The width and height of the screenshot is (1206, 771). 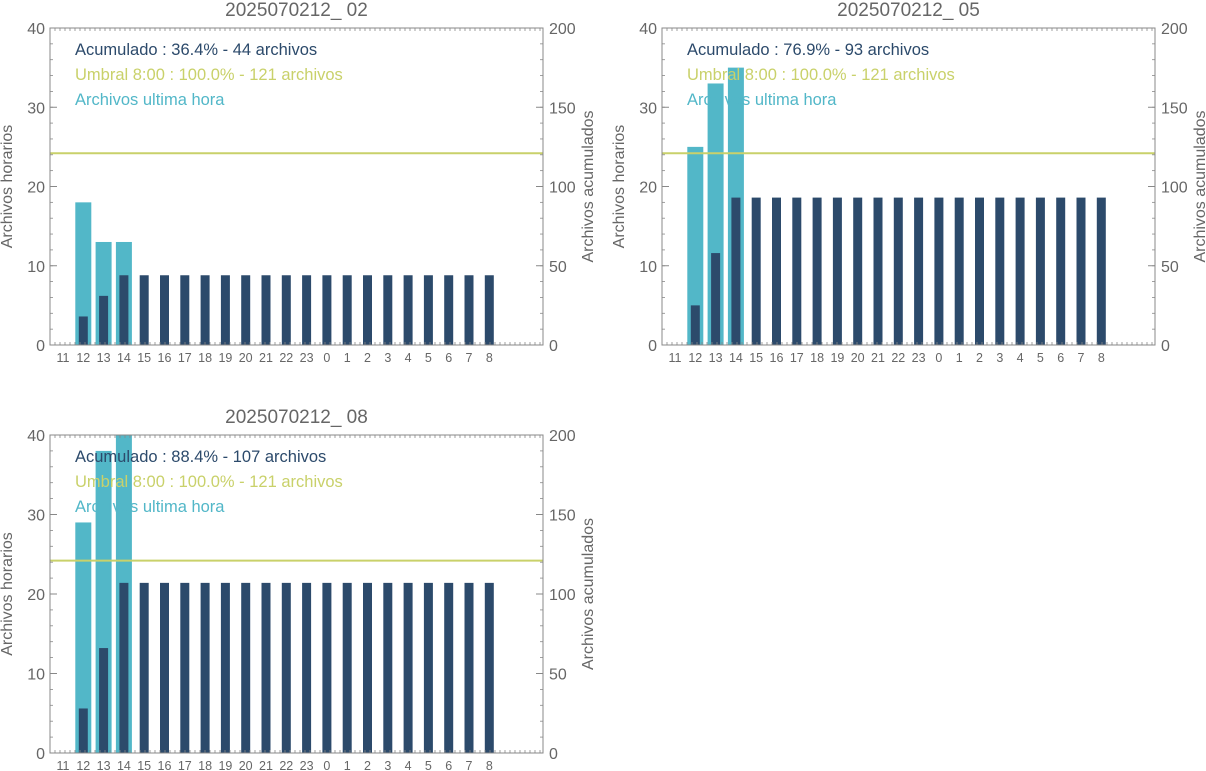 What do you see at coordinates (165, 358) in the screenshot?
I see `x-tick-label: 16` at bounding box center [165, 358].